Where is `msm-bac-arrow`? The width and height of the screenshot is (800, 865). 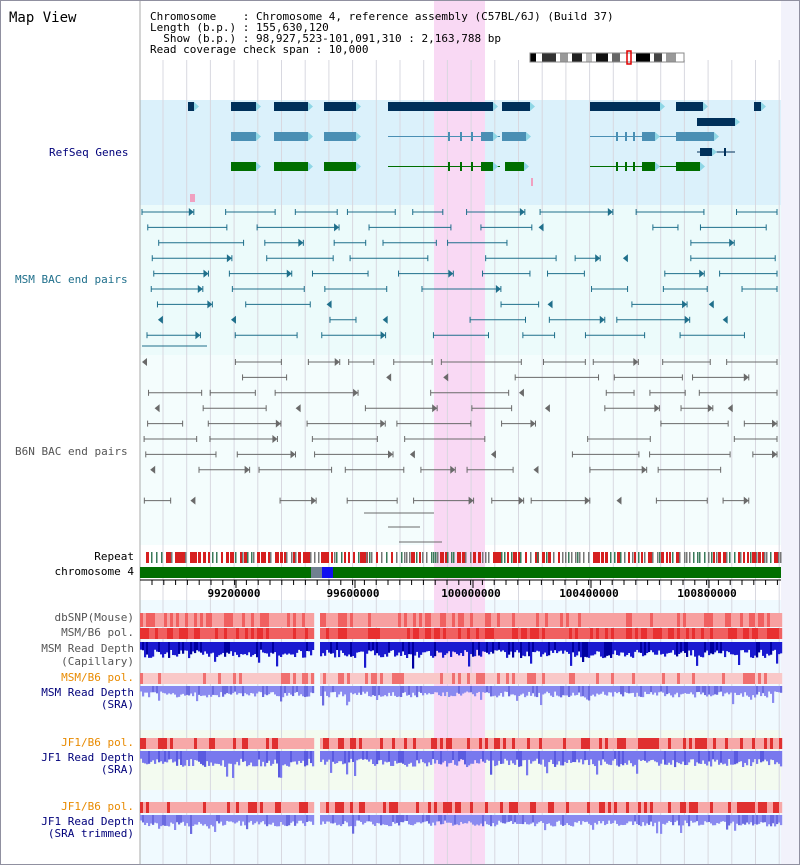 msm-bac-arrow is located at coordinates (383, 335).